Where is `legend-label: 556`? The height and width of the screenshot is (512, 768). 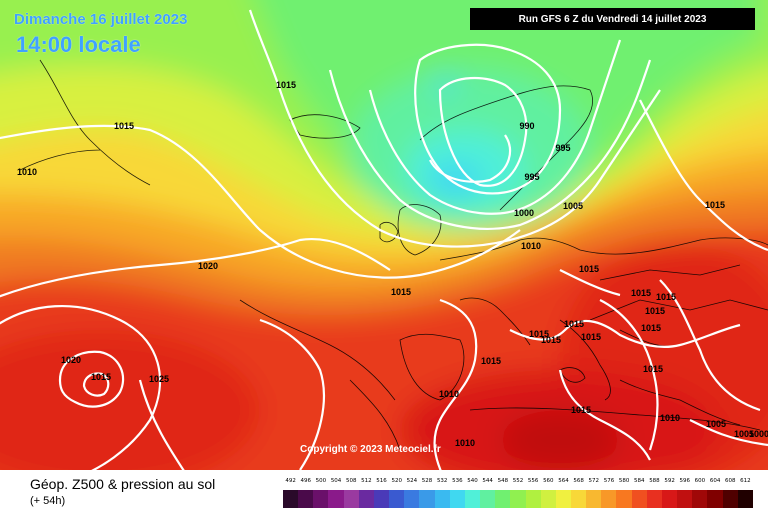 legend-label: 556 is located at coordinates (533, 481).